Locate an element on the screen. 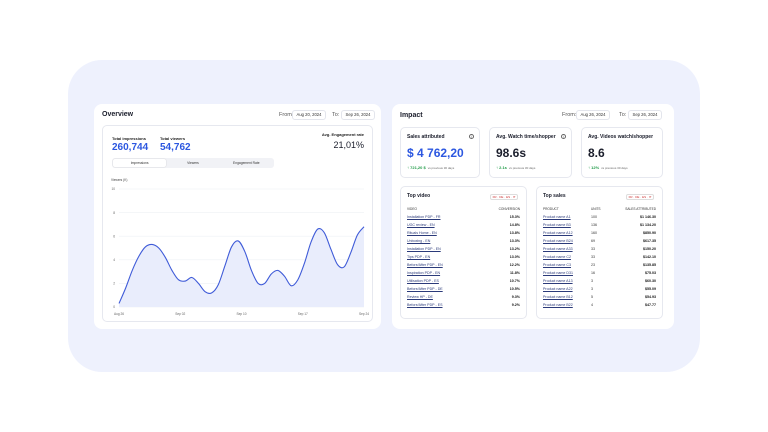 The height and width of the screenshot is (432, 768). x-tick-label: Sep 24 is located at coordinates (364, 314).